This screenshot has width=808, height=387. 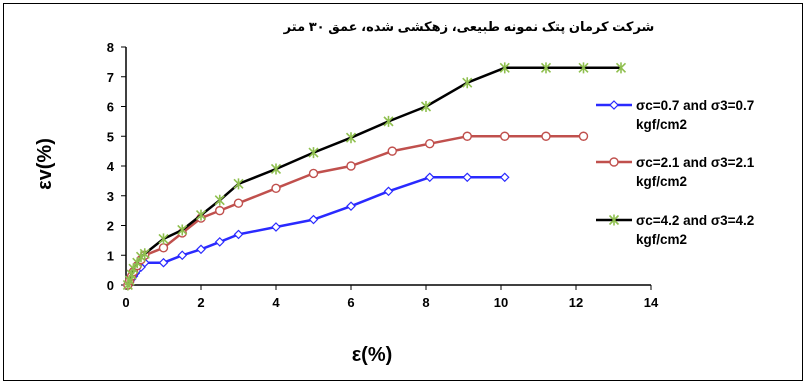 I want to click on y-tick-label: 1, so click(x=110, y=255).